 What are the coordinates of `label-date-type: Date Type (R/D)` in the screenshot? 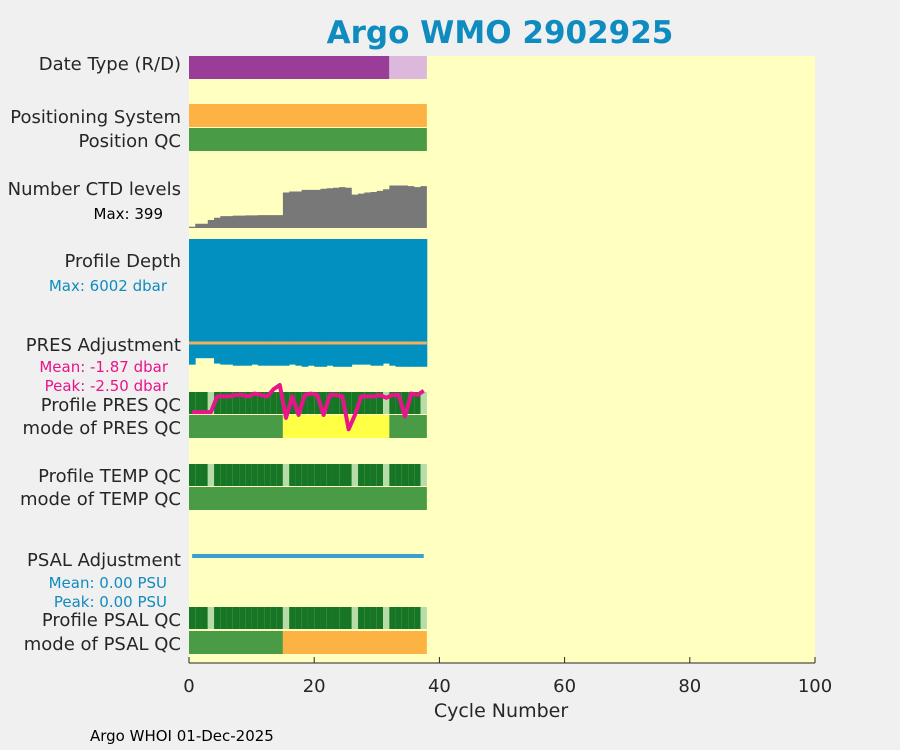 It's located at (110, 64).